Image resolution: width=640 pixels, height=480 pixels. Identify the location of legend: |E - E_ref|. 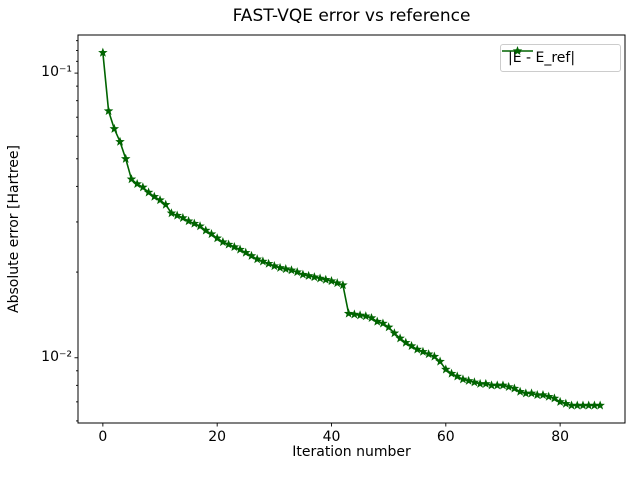
(560, 58).